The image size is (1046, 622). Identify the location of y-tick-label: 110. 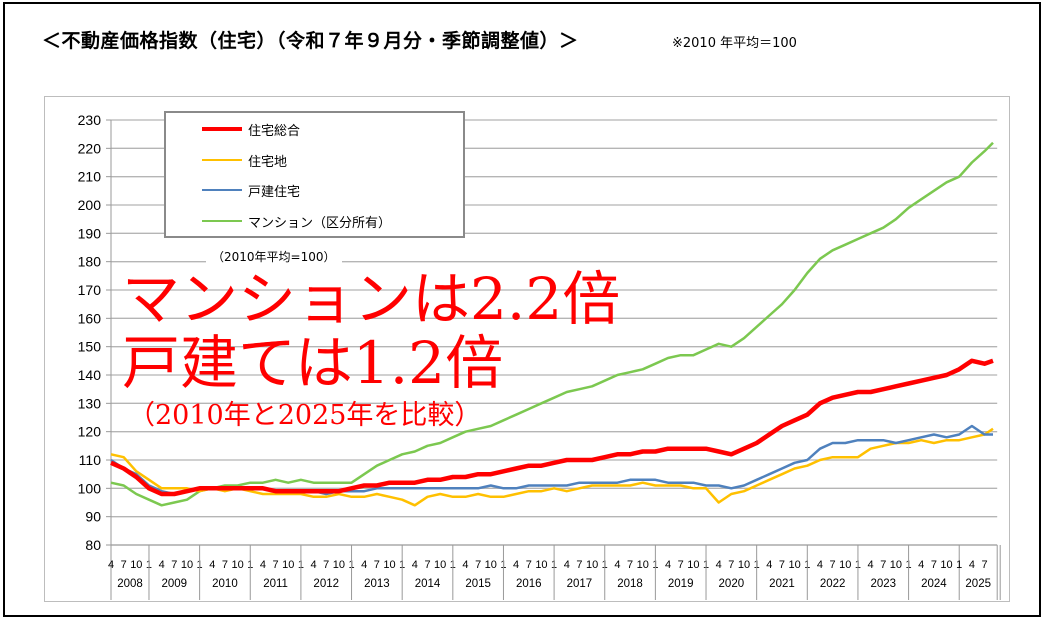
(90, 460).